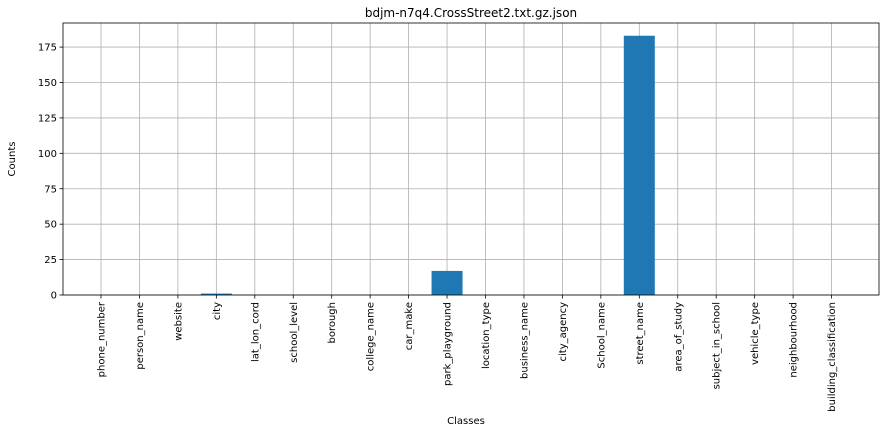 This screenshot has height=433, width=891. What do you see at coordinates (178, 321) in the screenshot?
I see `x-tick-label: website` at bounding box center [178, 321].